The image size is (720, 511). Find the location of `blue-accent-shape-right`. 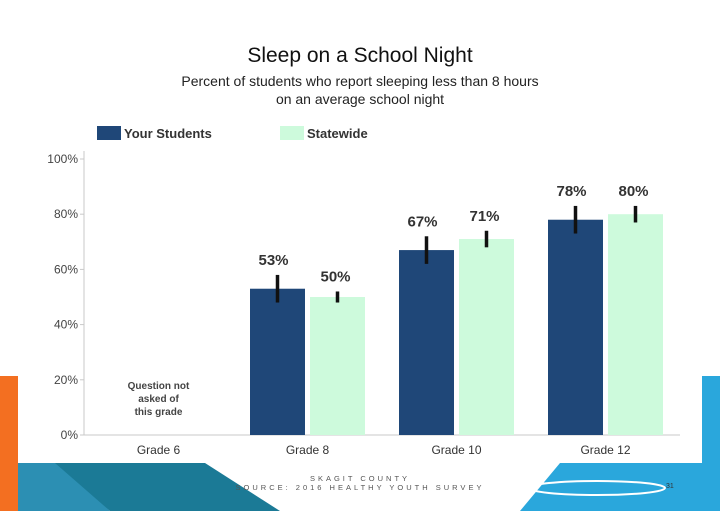

blue-accent-shape-right is located at coordinates (711, 443).